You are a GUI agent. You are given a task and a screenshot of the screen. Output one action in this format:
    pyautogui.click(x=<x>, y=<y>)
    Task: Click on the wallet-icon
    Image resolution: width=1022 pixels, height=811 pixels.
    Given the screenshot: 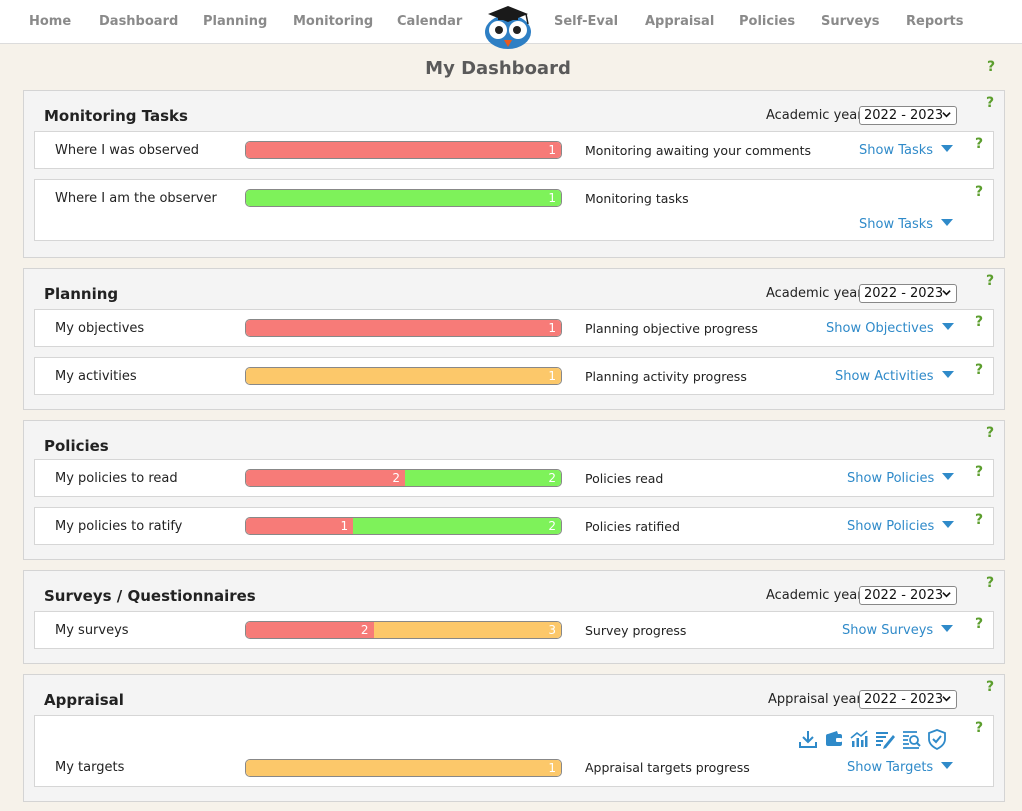 What is the action you would take?
    pyautogui.click(x=834, y=739)
    